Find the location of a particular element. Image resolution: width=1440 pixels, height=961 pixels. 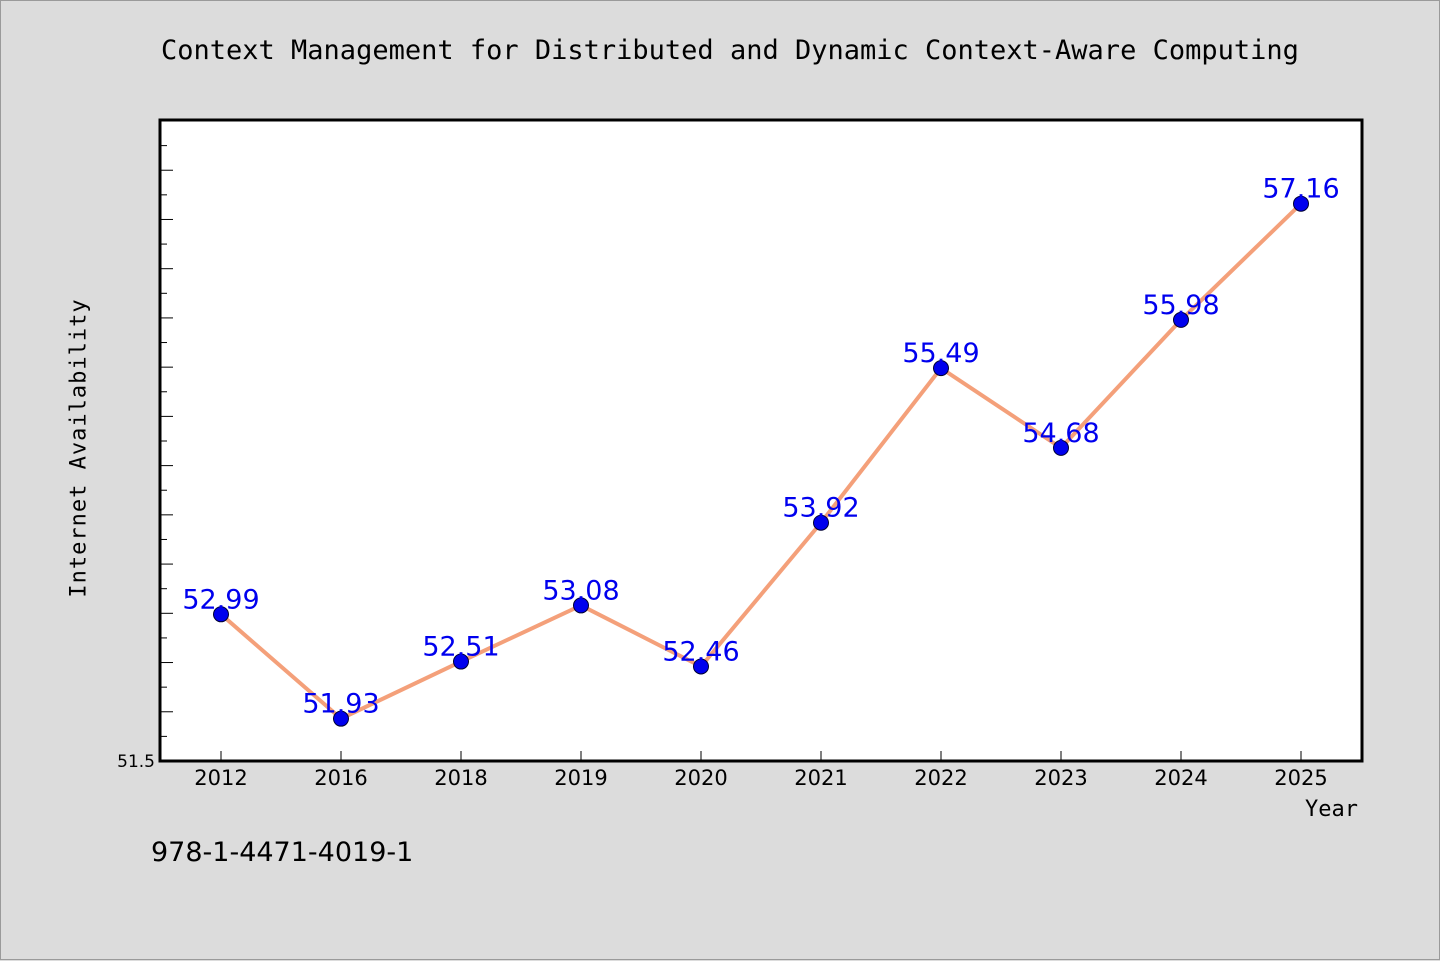

x-tick-label: 2021 is located at coordinates (820, 778).